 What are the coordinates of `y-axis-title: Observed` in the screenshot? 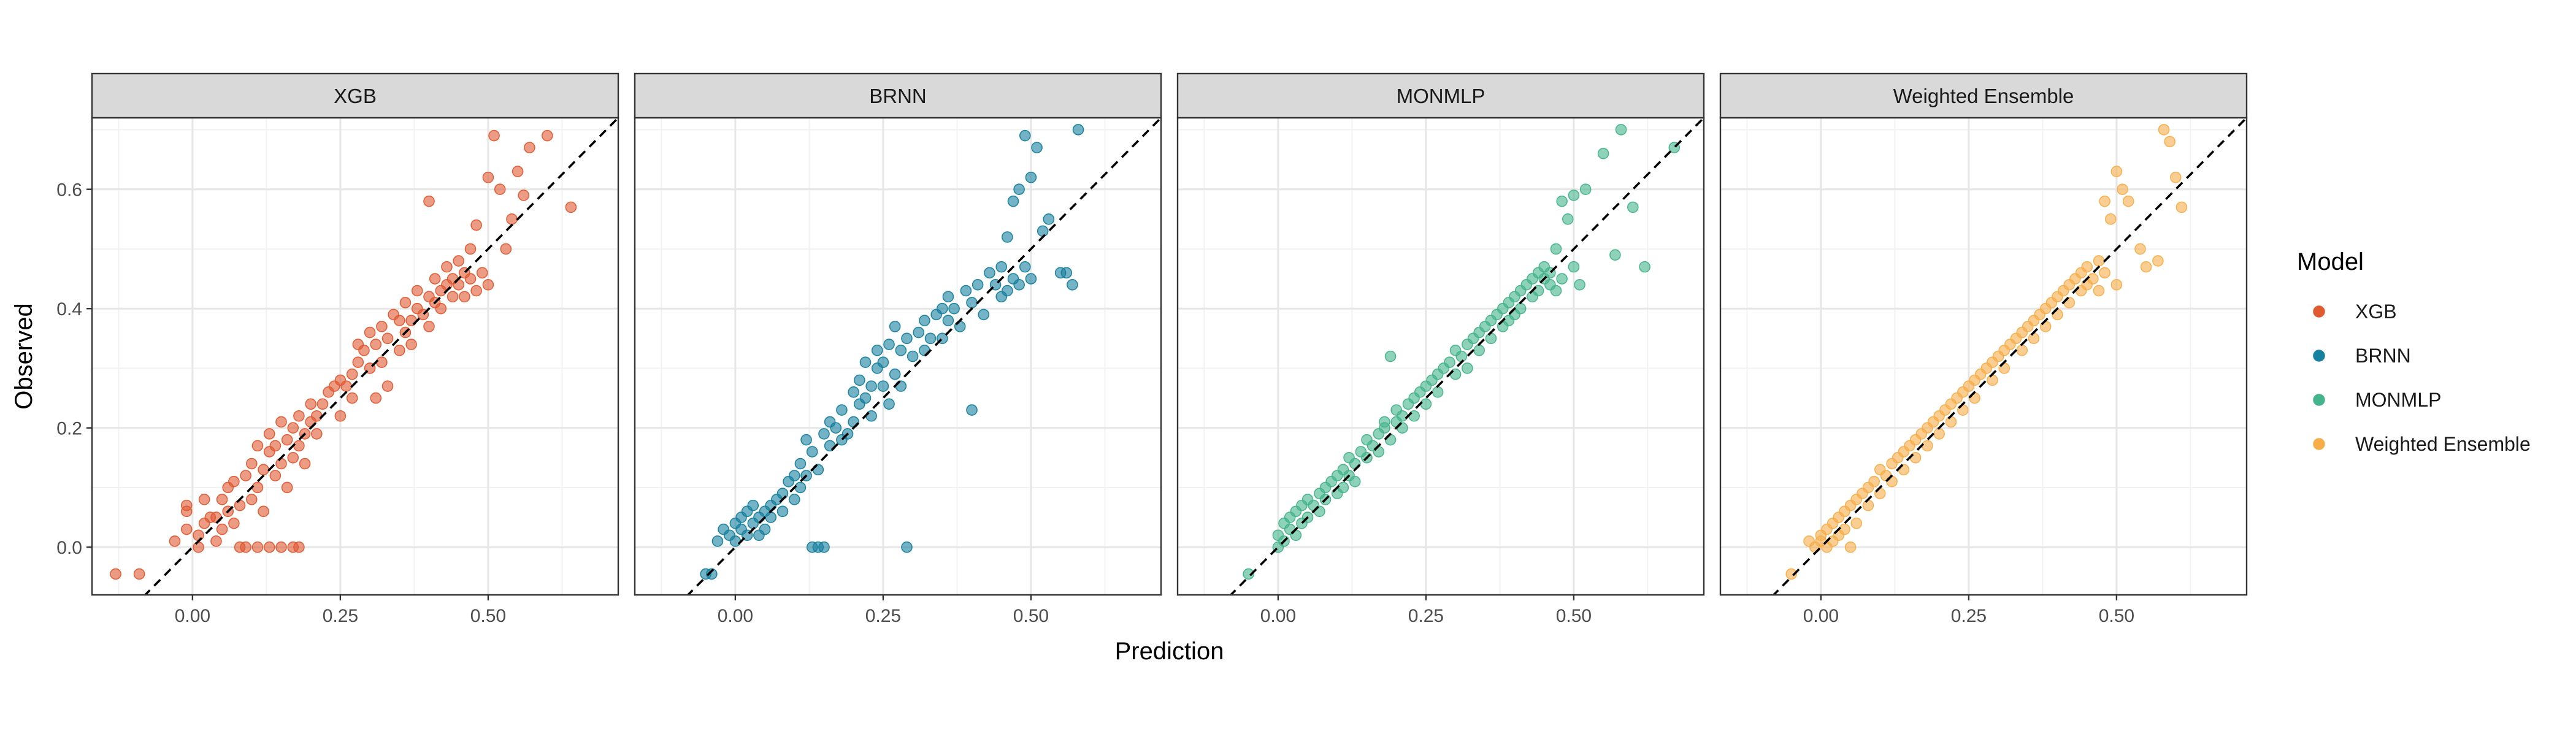 It's located at (23, 356).